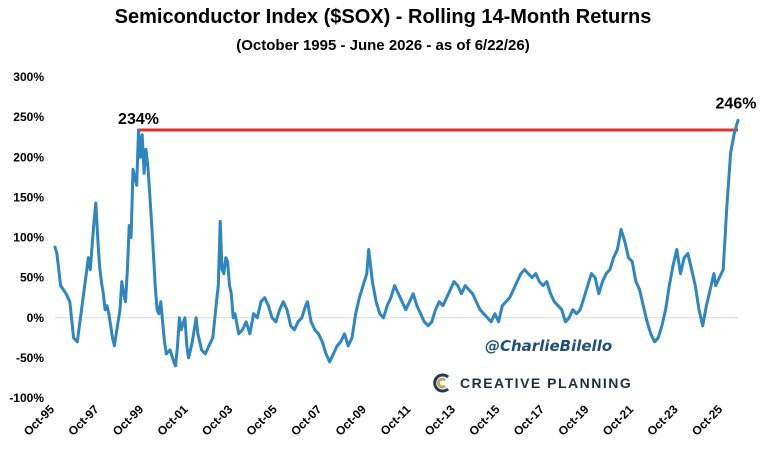  What do you see at coordinates (26, 398) in the screenshot?
I see `y-tick-label: -100%` at bounding box center [26, 398].